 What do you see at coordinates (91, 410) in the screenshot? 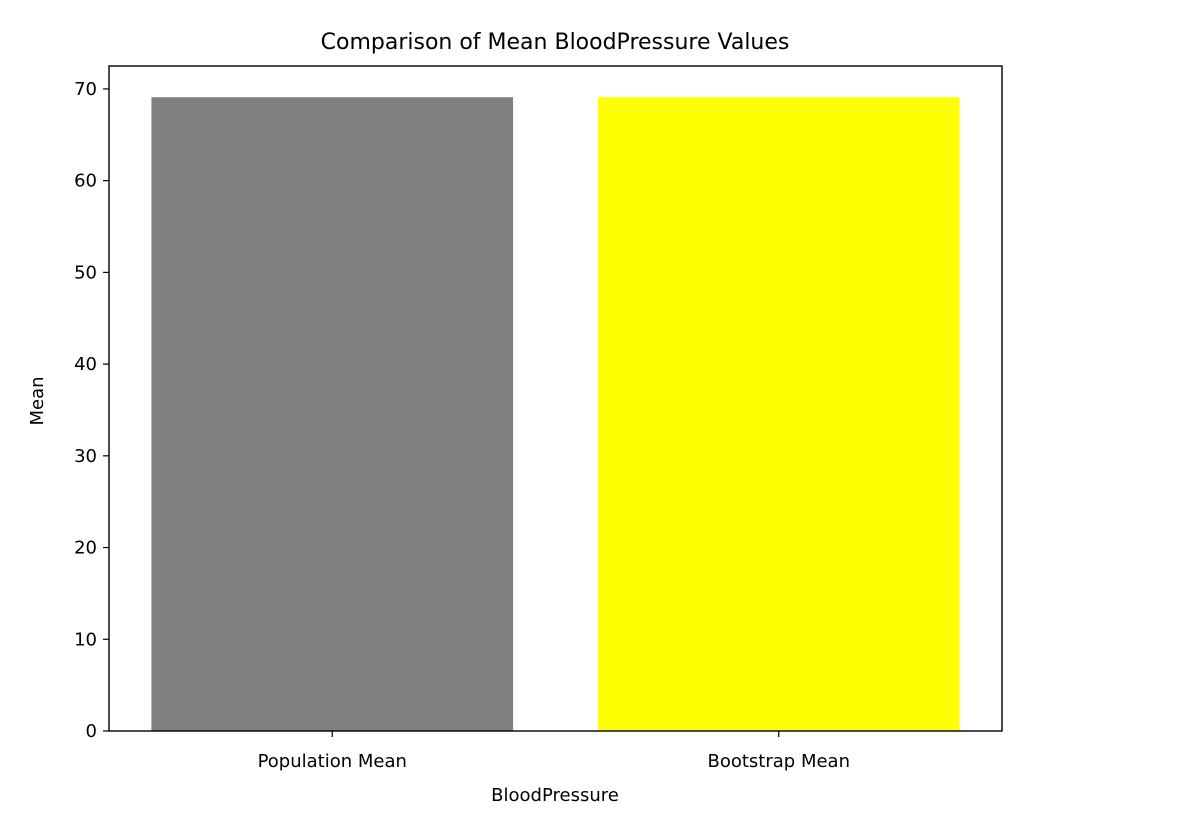
I see `y-axis: 0 10 20 30 40 50 60 70` at bounding box center [91, 410].